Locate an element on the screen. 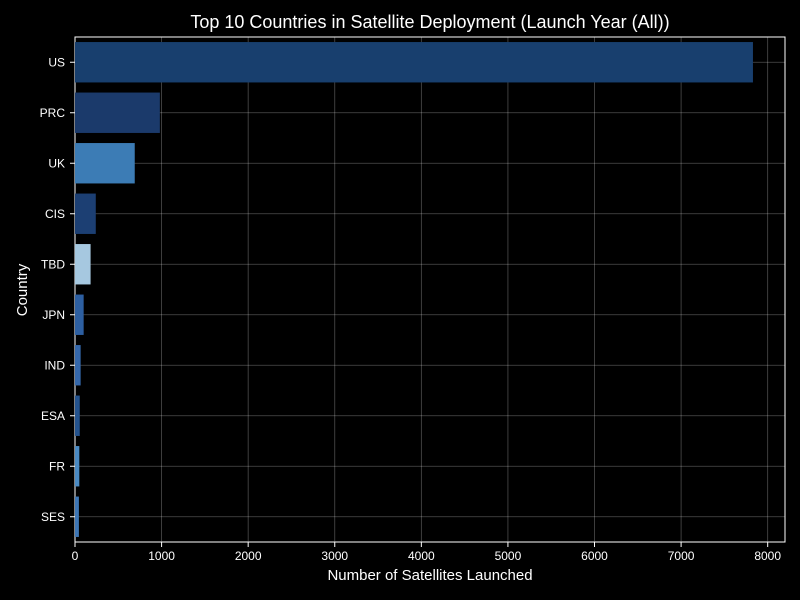 Image resolution: width=800 pixels, height=600 pixels. y-tick-label: UK is located at coordinates (56, 163).